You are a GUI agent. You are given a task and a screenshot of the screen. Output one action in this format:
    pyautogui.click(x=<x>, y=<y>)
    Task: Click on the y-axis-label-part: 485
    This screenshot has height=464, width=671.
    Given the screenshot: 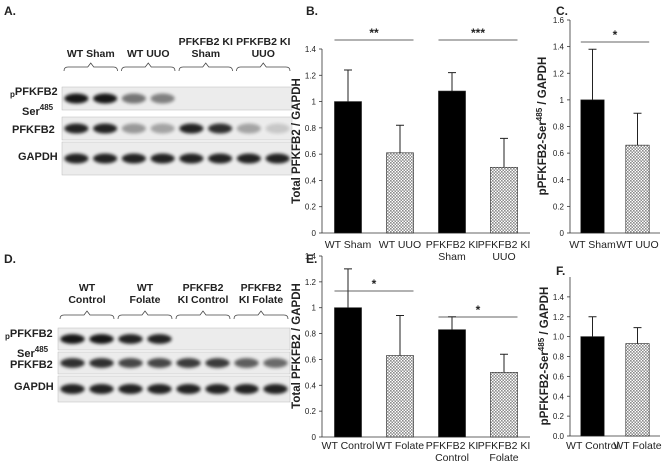 What is the action you would take?
    pyautogui.click(x=541, y=344)
    